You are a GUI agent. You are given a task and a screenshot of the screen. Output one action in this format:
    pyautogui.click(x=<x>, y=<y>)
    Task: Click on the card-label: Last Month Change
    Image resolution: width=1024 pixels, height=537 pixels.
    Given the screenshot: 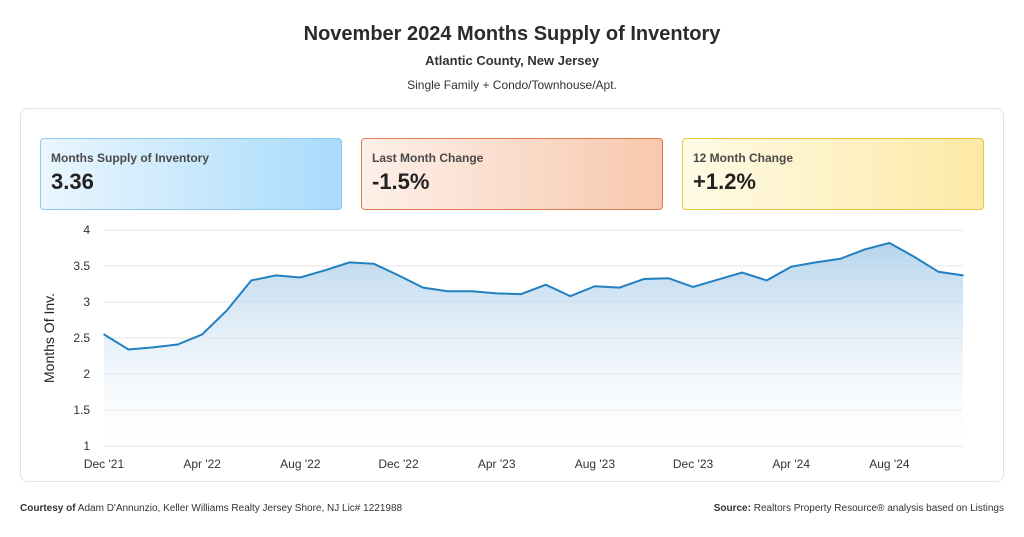 What is the action you would take?
    pyautogui.click(x=428, y=158)
    